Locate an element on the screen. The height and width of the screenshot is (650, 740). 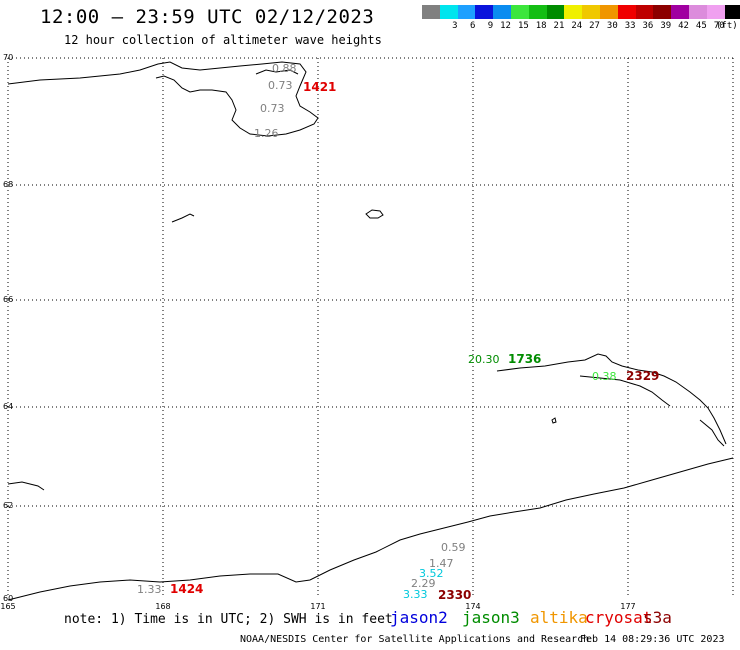
wave-height-label: 1.33 is located at coordinates (149, 589).